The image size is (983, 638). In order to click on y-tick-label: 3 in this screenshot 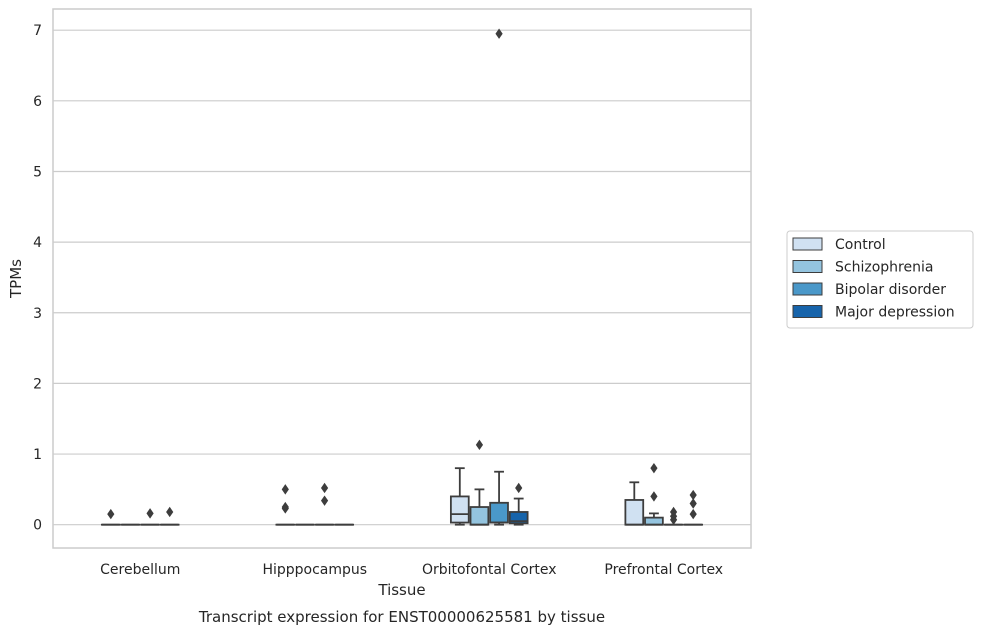, I will do `click(37, 314)`.